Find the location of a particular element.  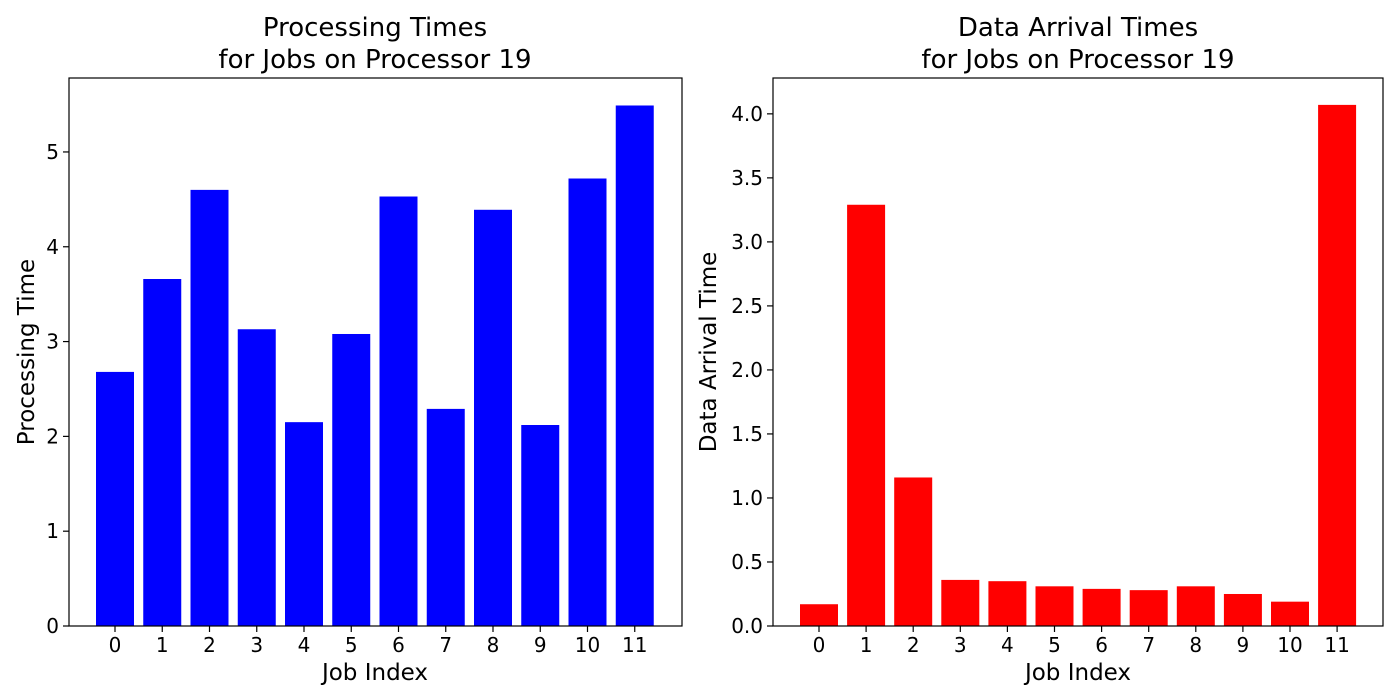

y-tick-label: 2.5 is located at coordinates (747, 306).